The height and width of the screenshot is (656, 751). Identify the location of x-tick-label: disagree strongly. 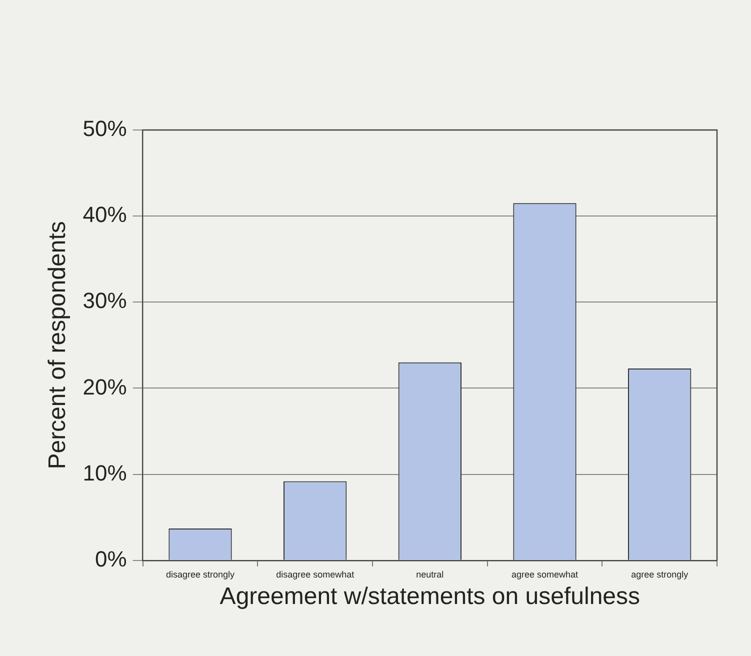
(201, 574).